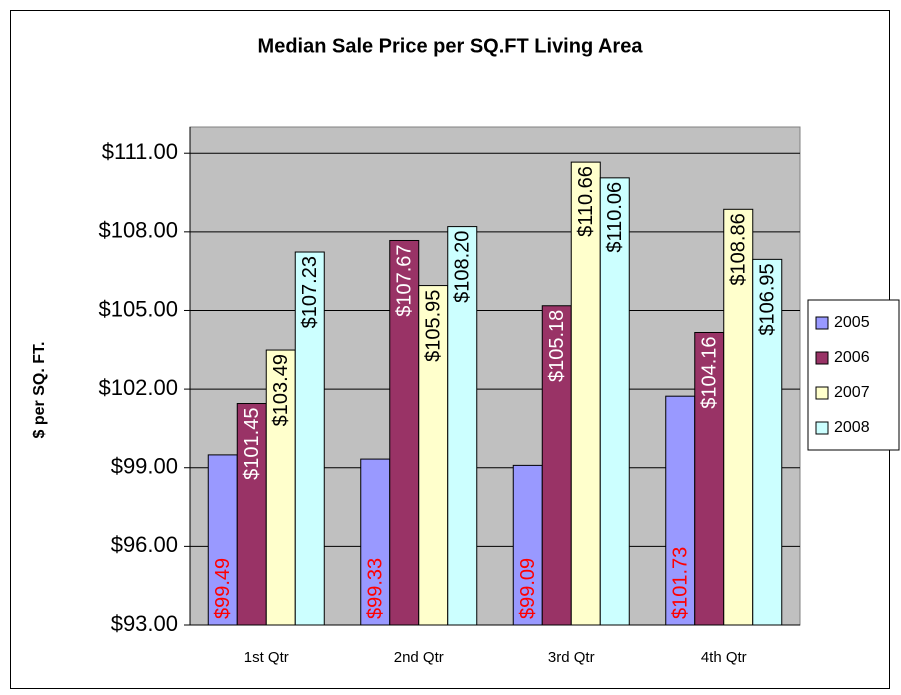 This screenshot has height=695, width=901. I want to click on value-label: $101.45, so click(252, 444).